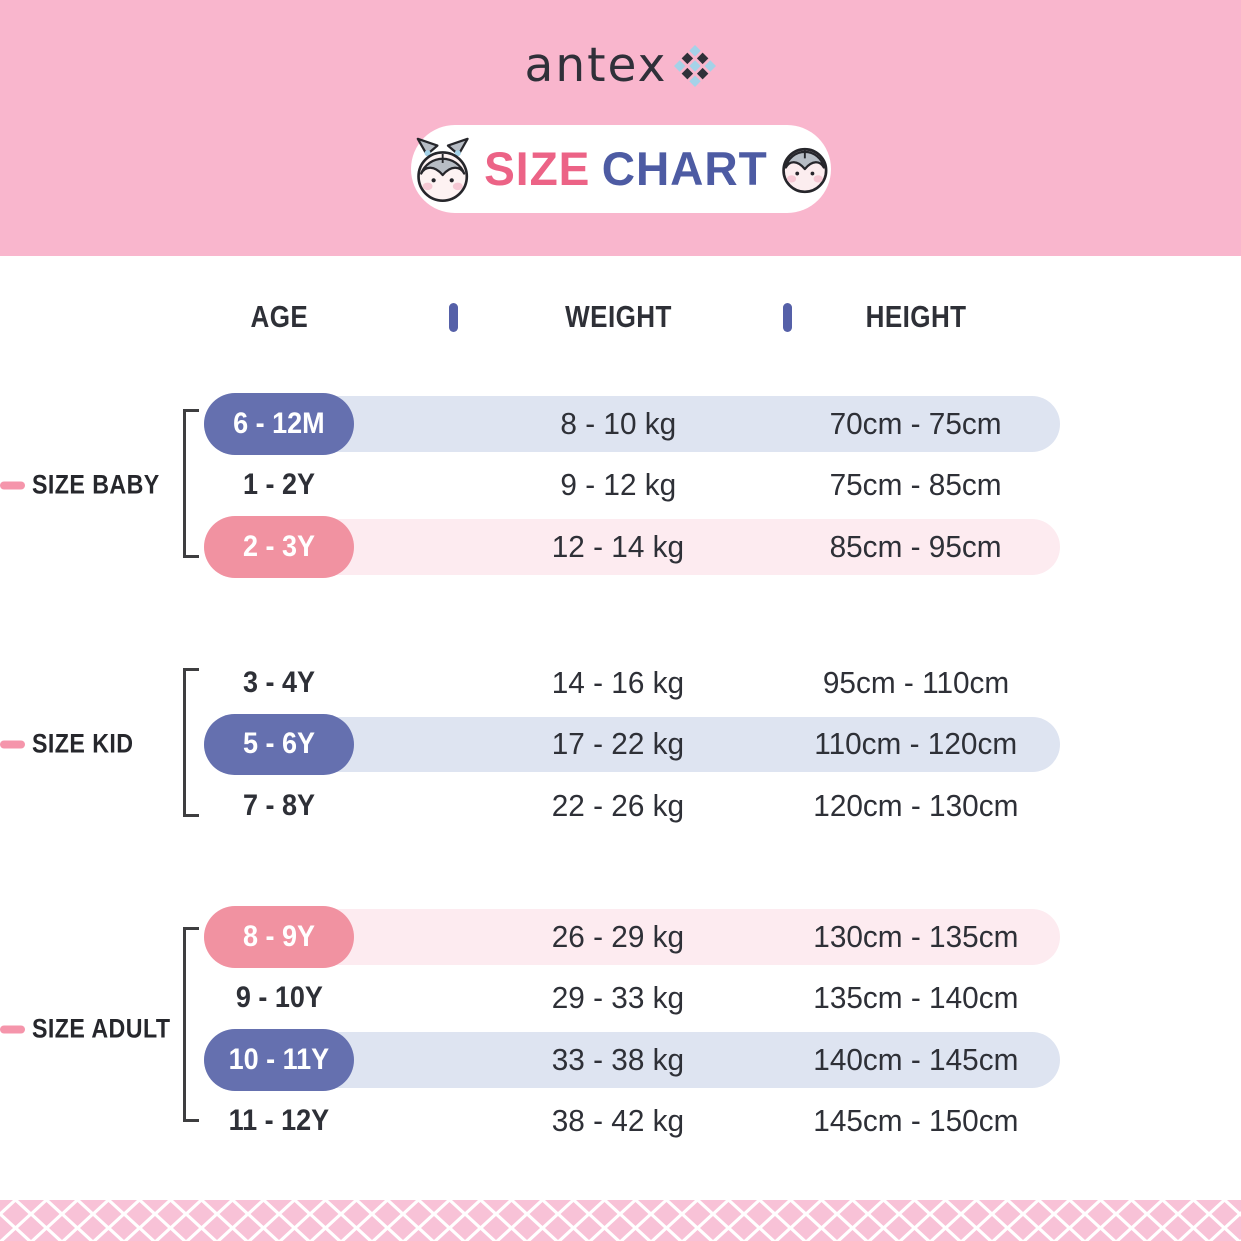  I want to click on height-value: 130cm - 135cm, so click(916, 936).